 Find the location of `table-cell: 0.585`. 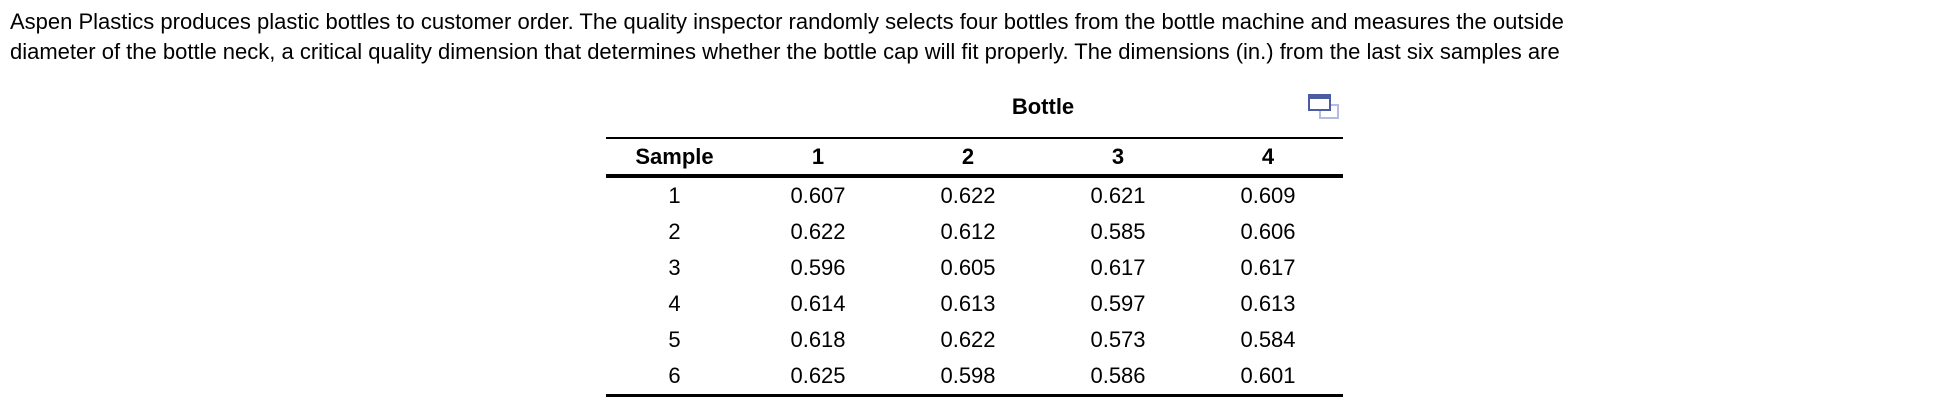

table-cell: 0.585 is located at coordinates (1118, 231).